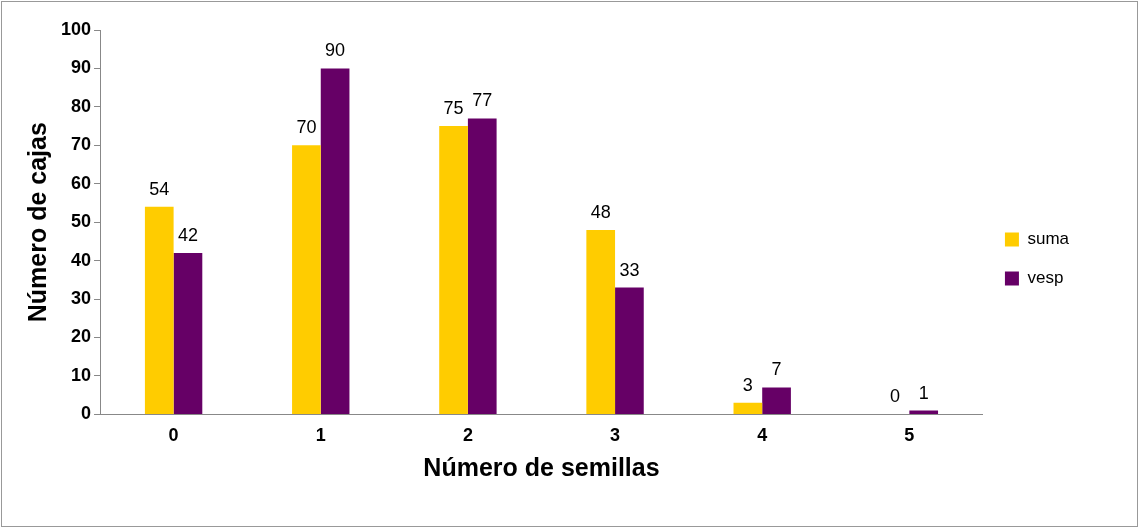 This screenshot has height=528, width=1139. I want to click on y-tick-label: 0, so click(86, 413).